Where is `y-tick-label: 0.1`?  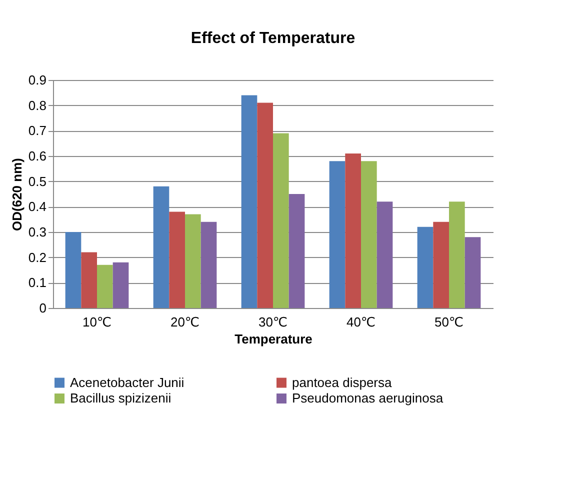 y-tick-label: 0.1 is located at coordinates (37, 282).